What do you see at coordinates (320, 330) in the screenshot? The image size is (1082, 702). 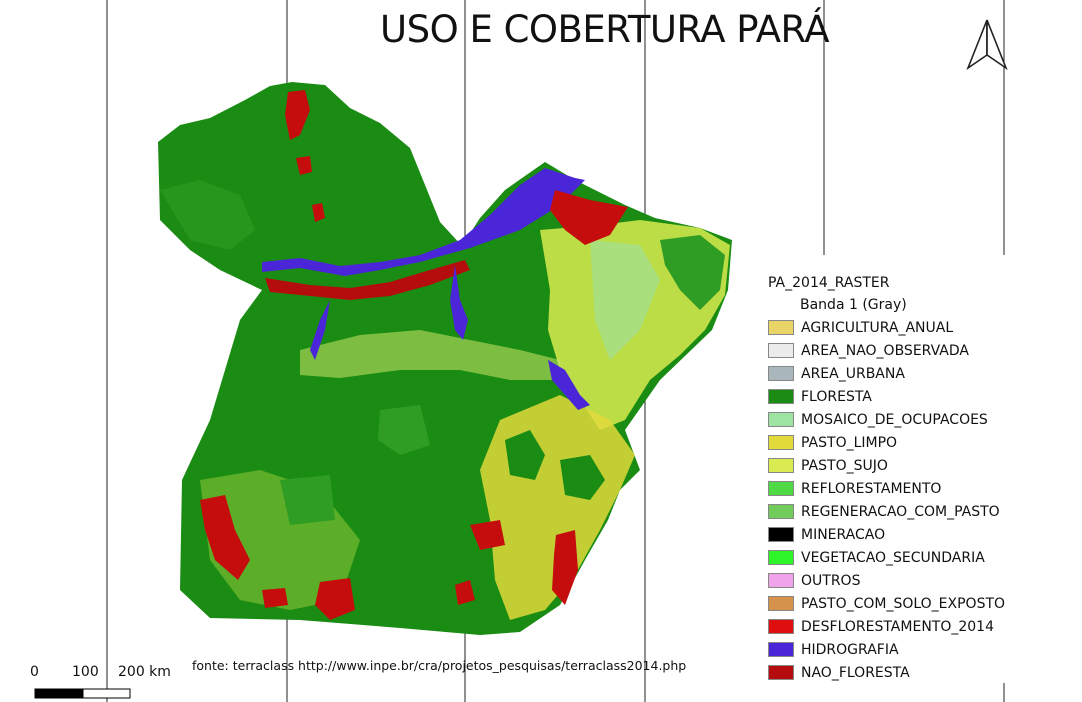 I see `tapajos-river` at bounding box center [320, 330].